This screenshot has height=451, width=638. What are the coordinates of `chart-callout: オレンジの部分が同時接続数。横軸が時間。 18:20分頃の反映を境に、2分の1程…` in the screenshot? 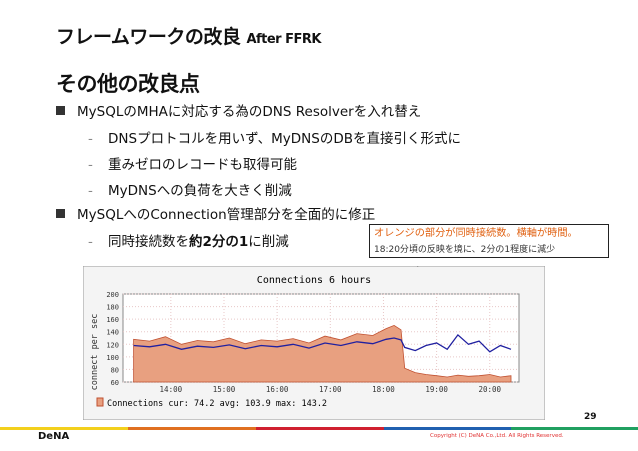 It's located at (489, 241).